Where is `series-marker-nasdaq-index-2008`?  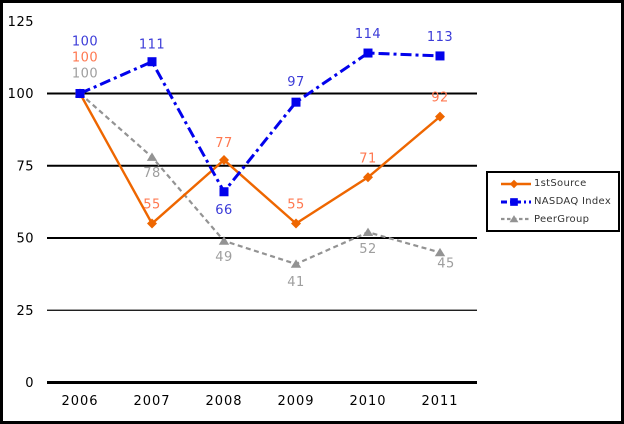 series-marker-nasdaq-index-2008 is located at coordinates (224, 192).